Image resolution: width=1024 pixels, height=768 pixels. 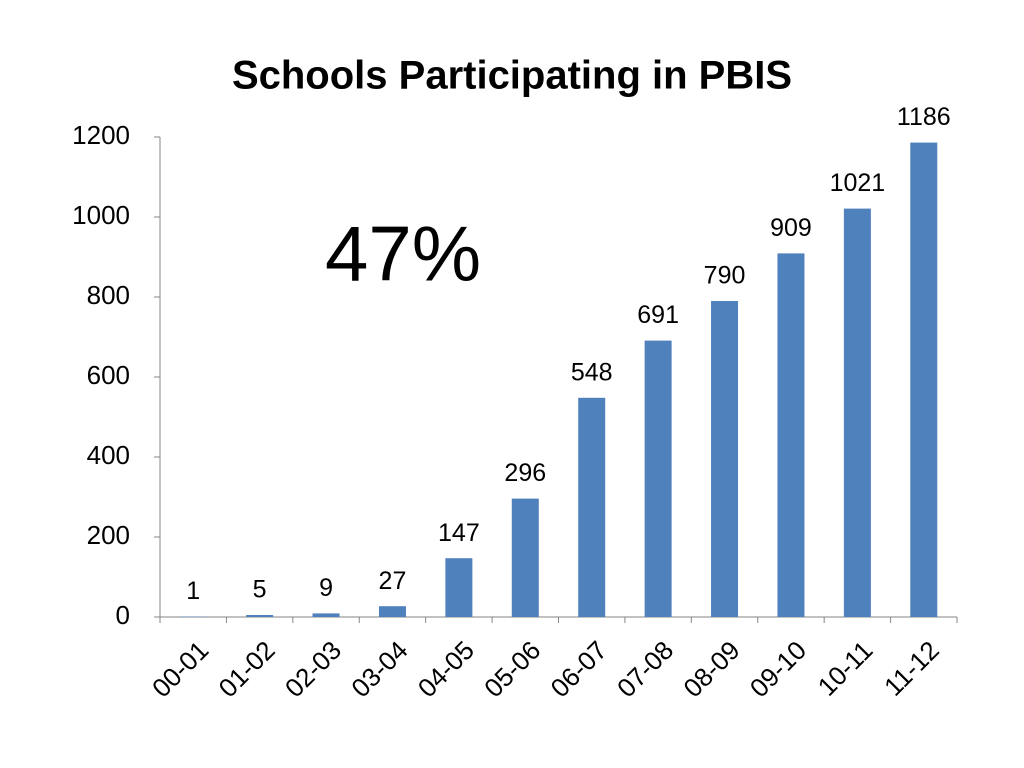 What do you see at coordinates (658, 315) in the screenshot?
I see `data-label: 691` at bounding box center [658, 315].